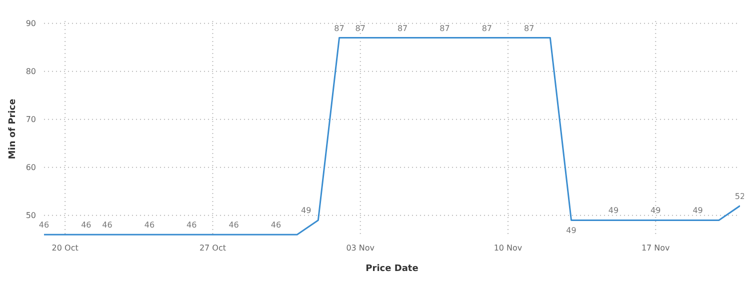 This screenshot has height=287, width=752. What do you see at coordinates (13, 129) in the screenshot?
I see `y-axis-title: Min of Price` at bounding box center [13, 129].